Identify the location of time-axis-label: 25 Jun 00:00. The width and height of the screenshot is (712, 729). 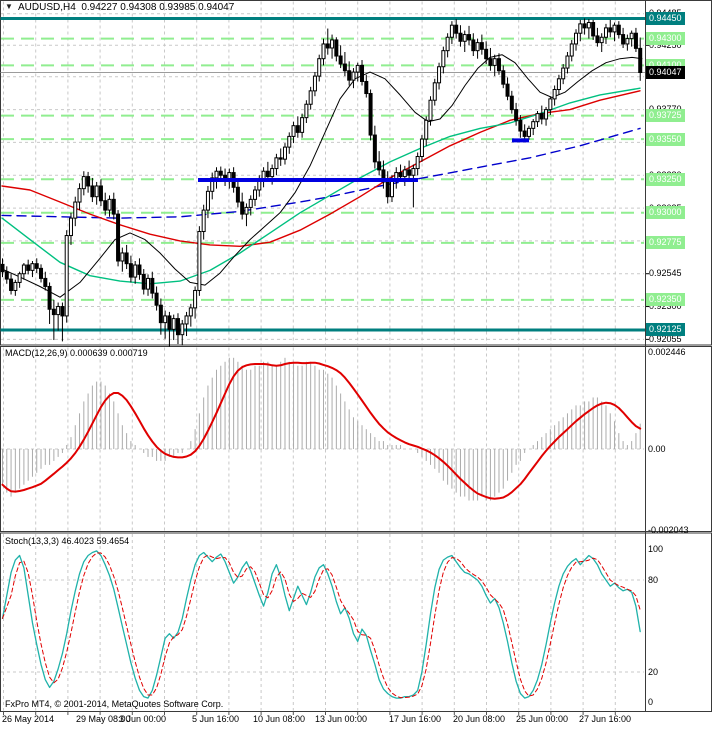
(542, 719).